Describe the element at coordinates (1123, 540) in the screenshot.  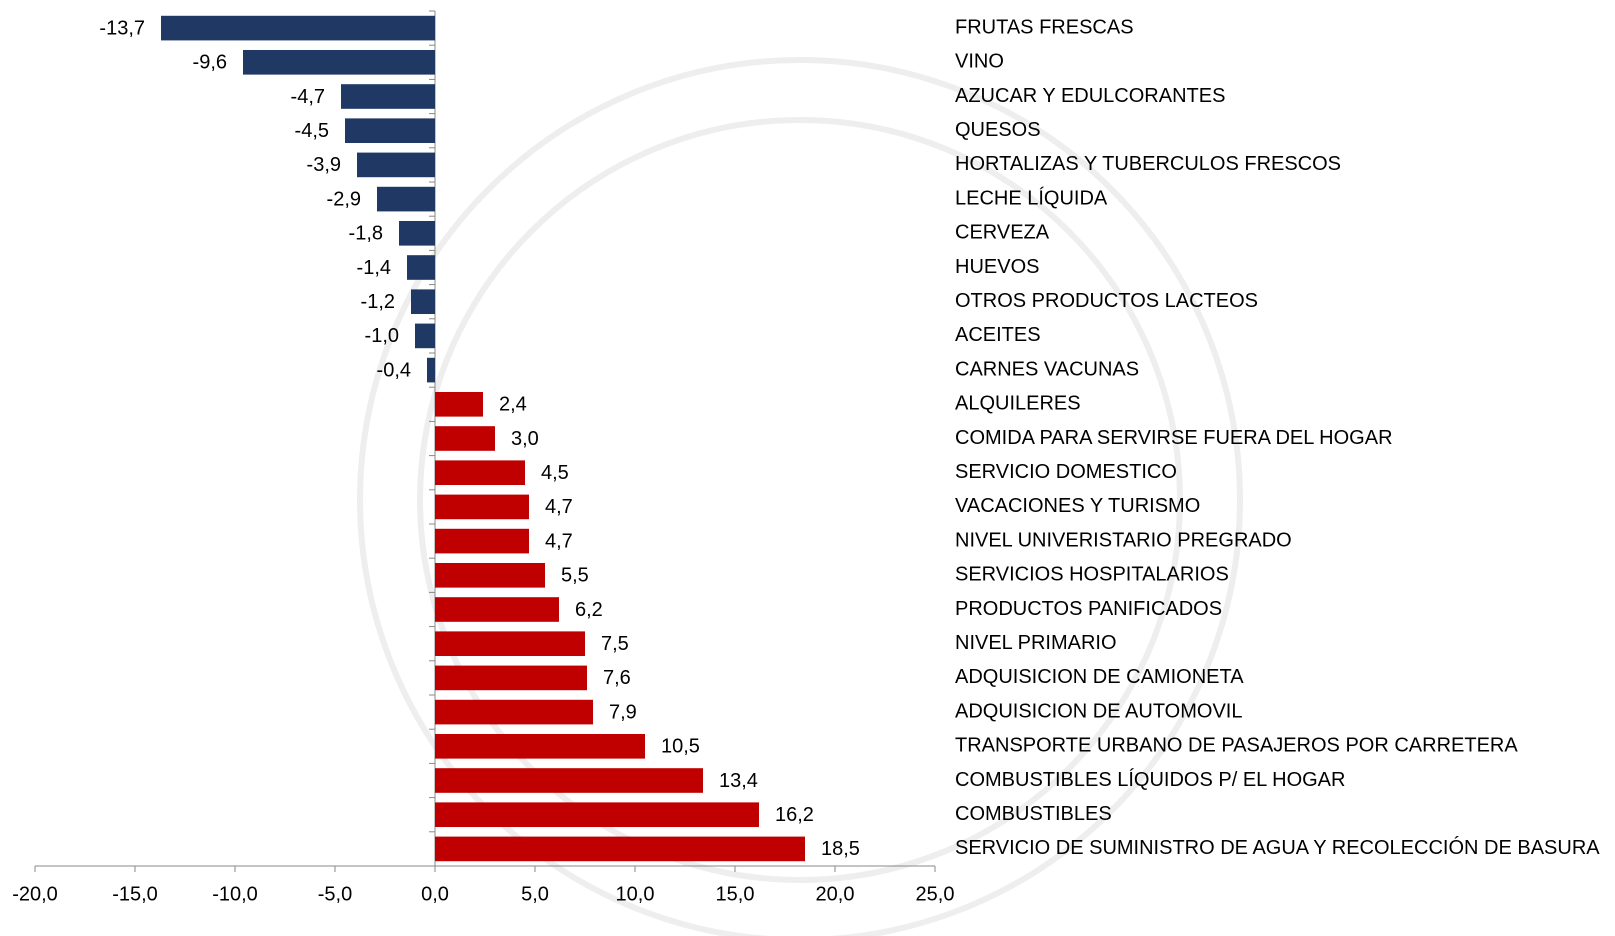
I see `category-label: NIVEL UNIVERISTARIO PREGRADO` at that location.